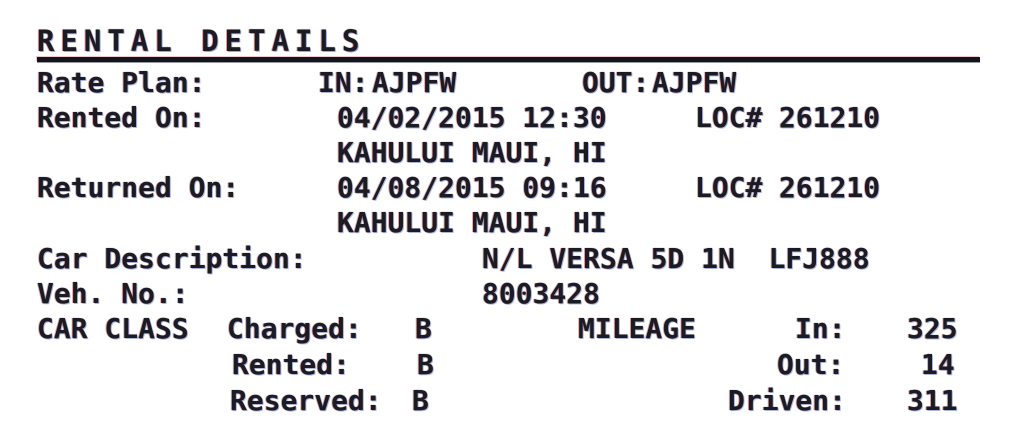 This screenshot has height=435, width=1024. What do you see at coordinates (472, 187) in the screenshot?
I see `returned-on-datetime: 04/08/2015 09:16` at bounding box center [472, 187].